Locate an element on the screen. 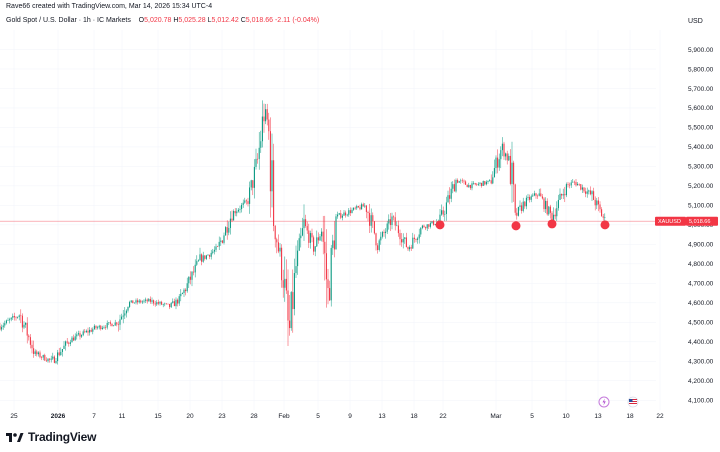 This screenshot has width=720, height=452. close-label: C is located at coordinates (243, 20).